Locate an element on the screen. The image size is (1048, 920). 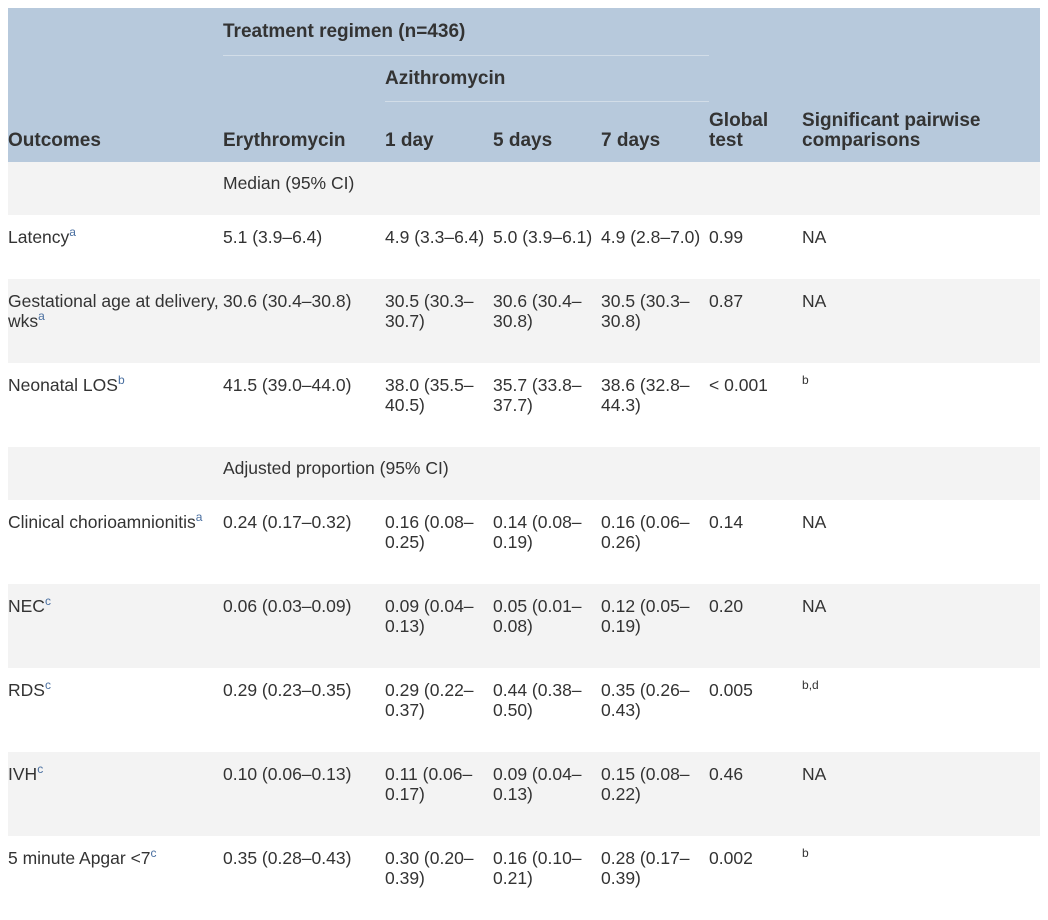
5-days-cell: 0.09 (0.04–0.13) is located at coordinates (547, 794).